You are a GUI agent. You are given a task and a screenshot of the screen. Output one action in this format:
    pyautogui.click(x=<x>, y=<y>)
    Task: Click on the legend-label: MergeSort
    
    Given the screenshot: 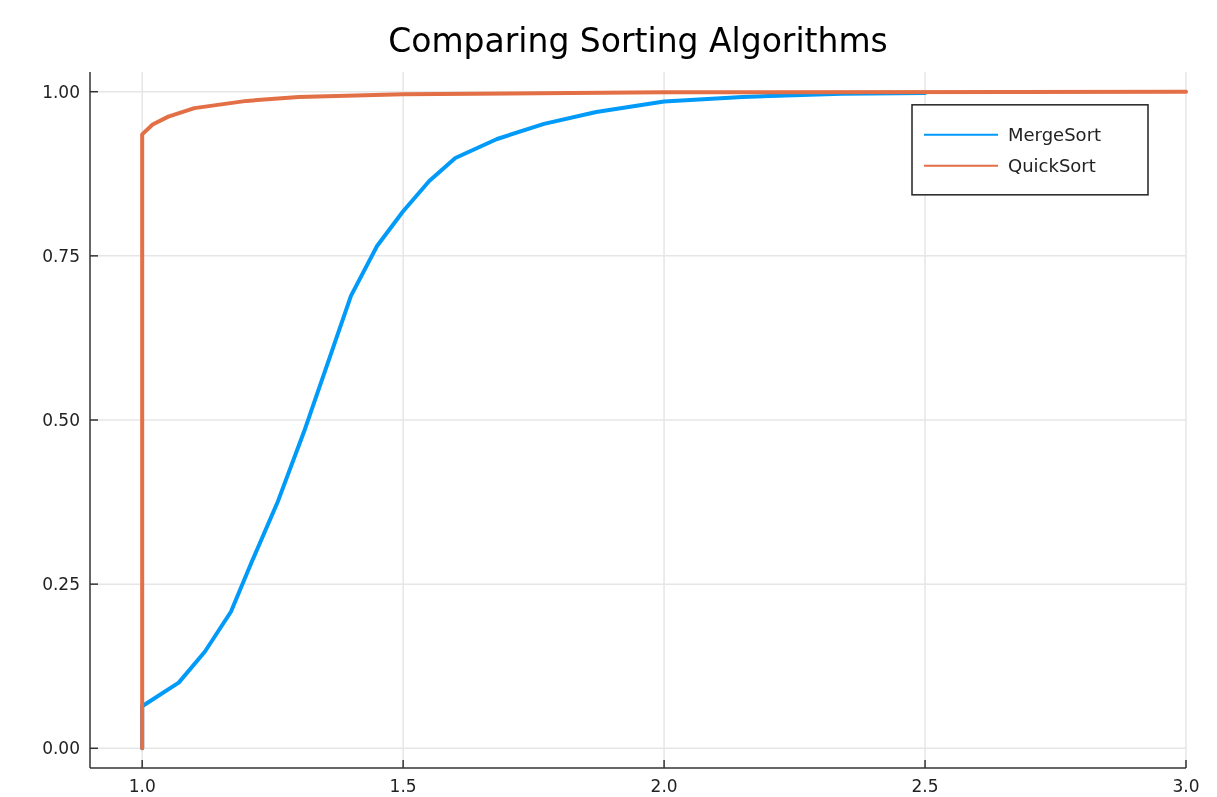 What is the action you would take?
    pyautogui.click(x=1055, y=134)
    